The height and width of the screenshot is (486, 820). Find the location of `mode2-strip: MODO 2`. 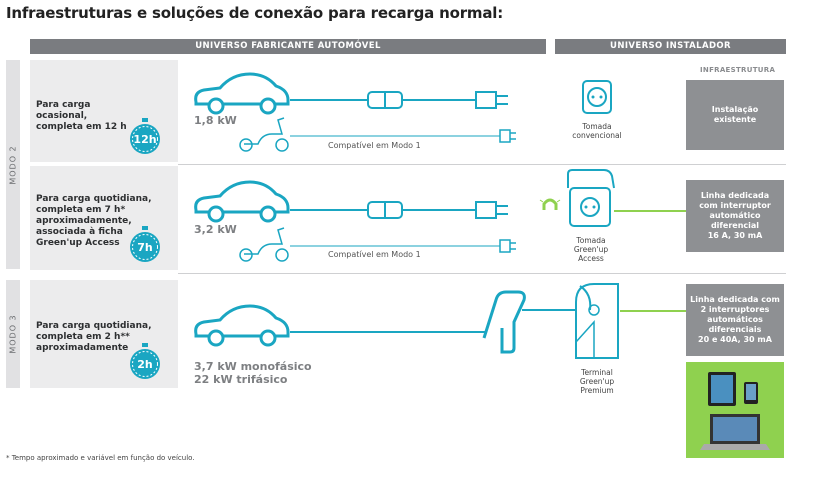

mode2-strip: MODO 2 is located at coordinates (13, 164).